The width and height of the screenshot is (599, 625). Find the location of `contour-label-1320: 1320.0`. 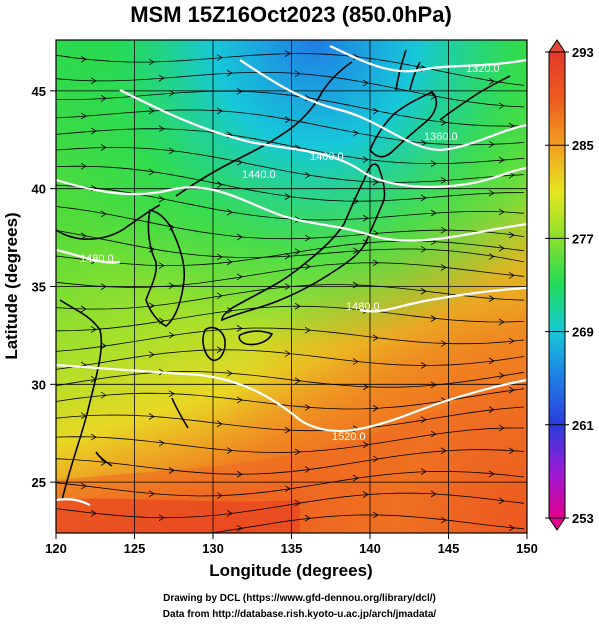

contour-label-1320: 1320.0 is located at coordinates (483, 69).